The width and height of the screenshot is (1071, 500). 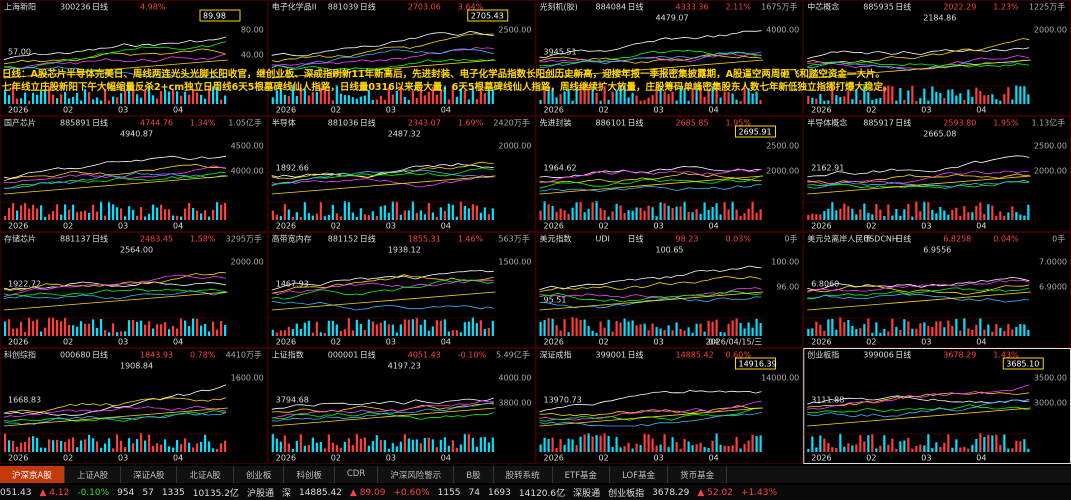 What do you see at coordinates (259, 474) in the screenshot?
I see `tab: 创业板` at bounding box center [259, 474].